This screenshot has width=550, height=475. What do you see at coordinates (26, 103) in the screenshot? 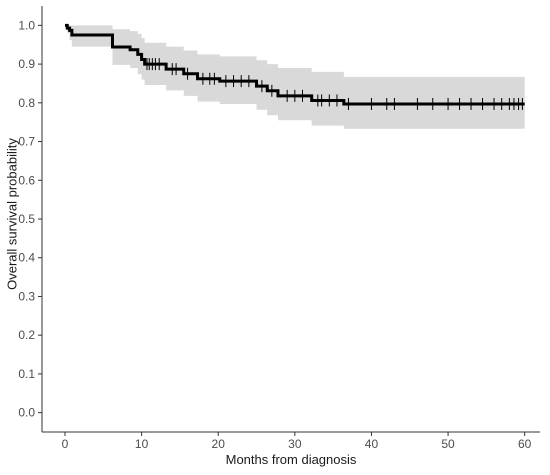
I see `y-tick-label: 0.8` at bounding box center [26, 103].